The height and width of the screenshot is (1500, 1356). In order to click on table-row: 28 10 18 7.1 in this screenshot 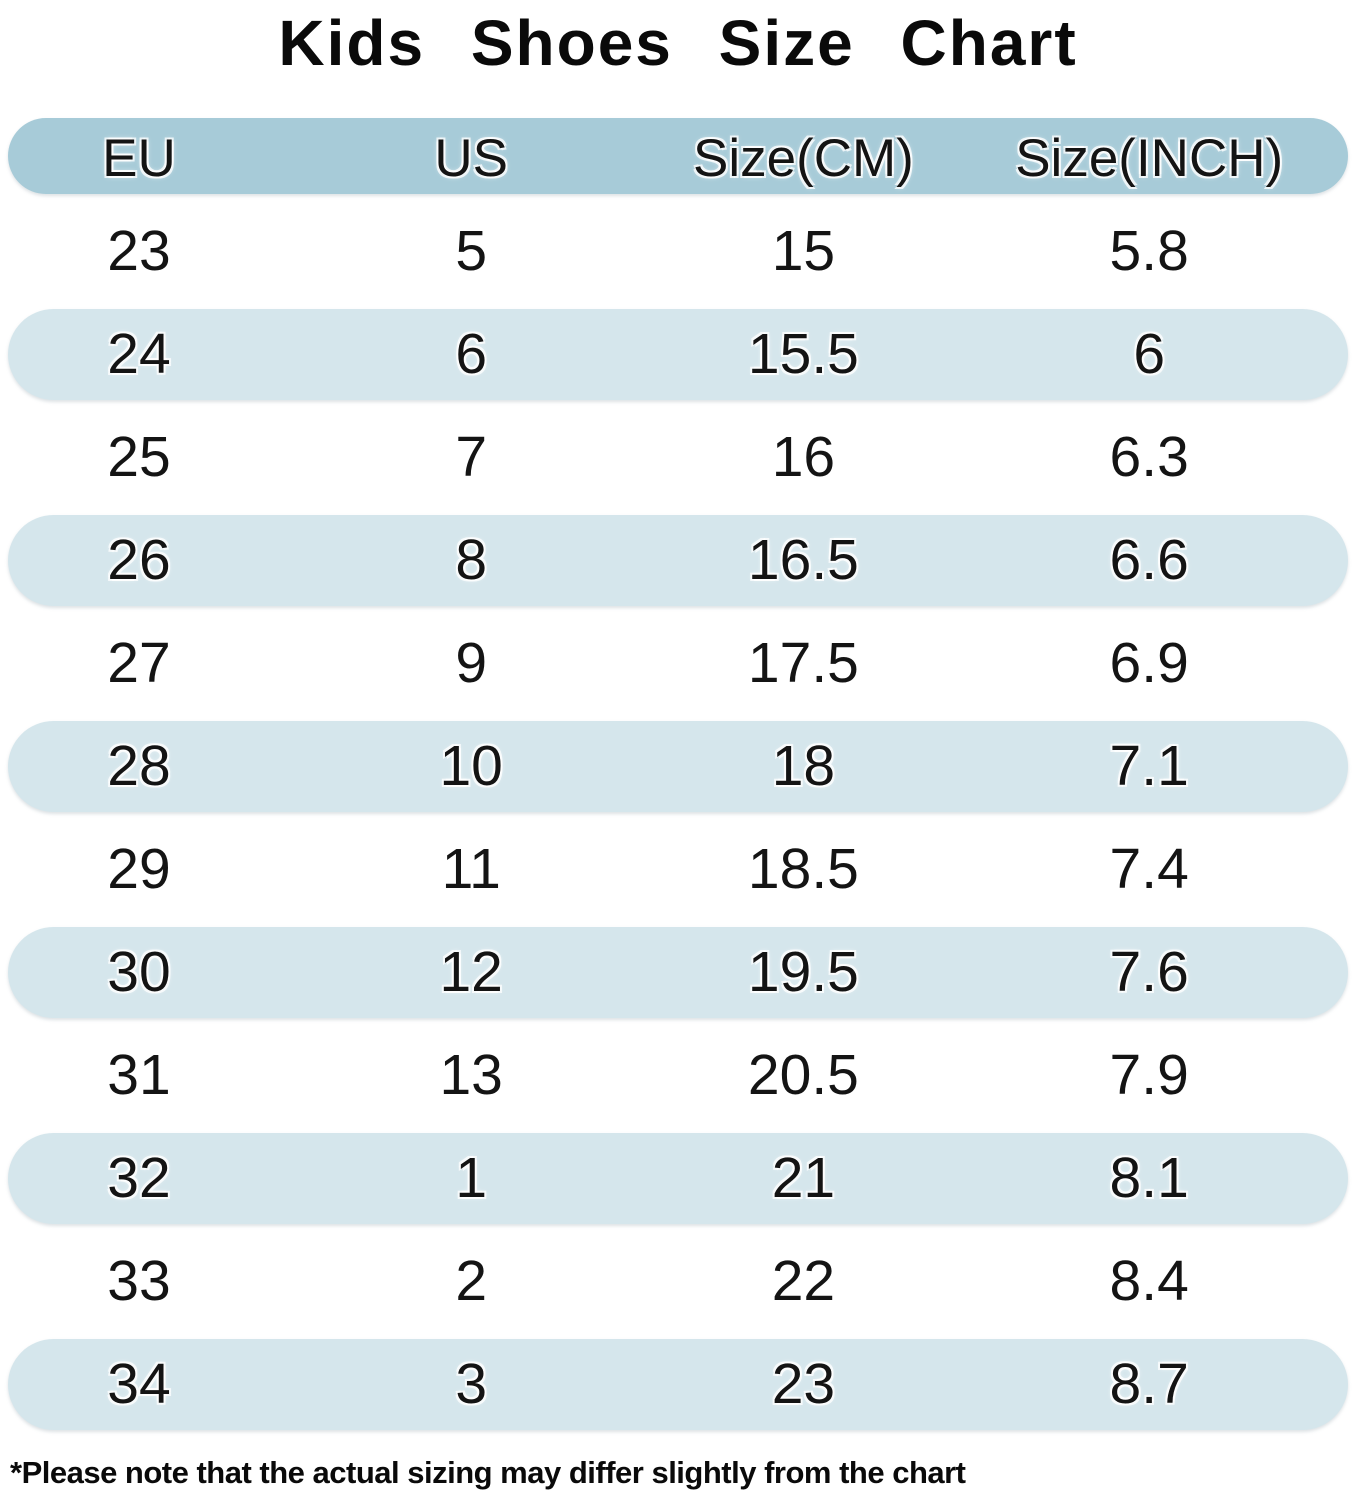, I will do `click(678, 766)`.